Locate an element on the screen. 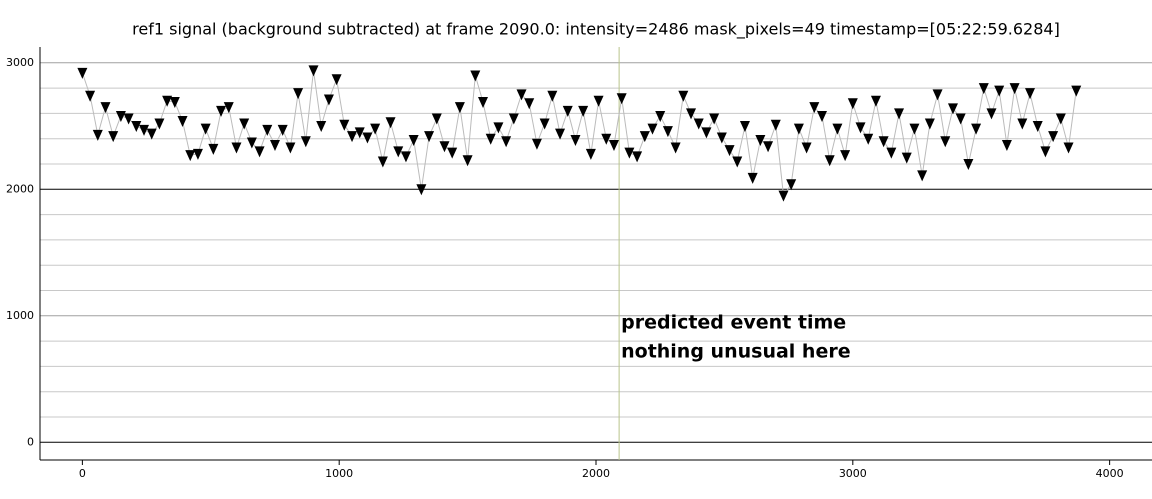  y-tick-label: 1000 is located at coordinates (20, 315).